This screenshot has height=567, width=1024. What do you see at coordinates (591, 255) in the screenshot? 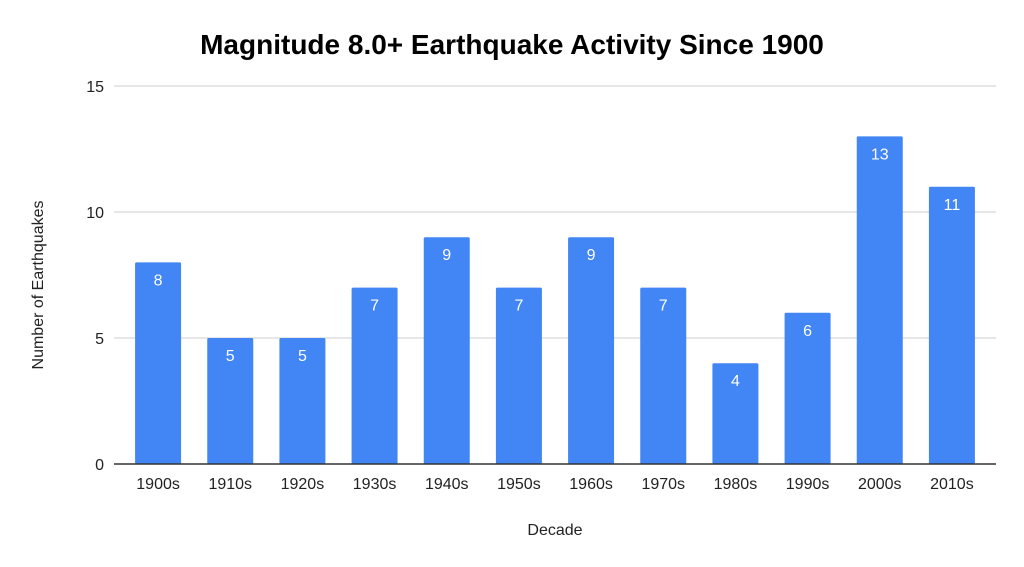
I see `data-label-1960s: 9` at bounding box center [591, 255].